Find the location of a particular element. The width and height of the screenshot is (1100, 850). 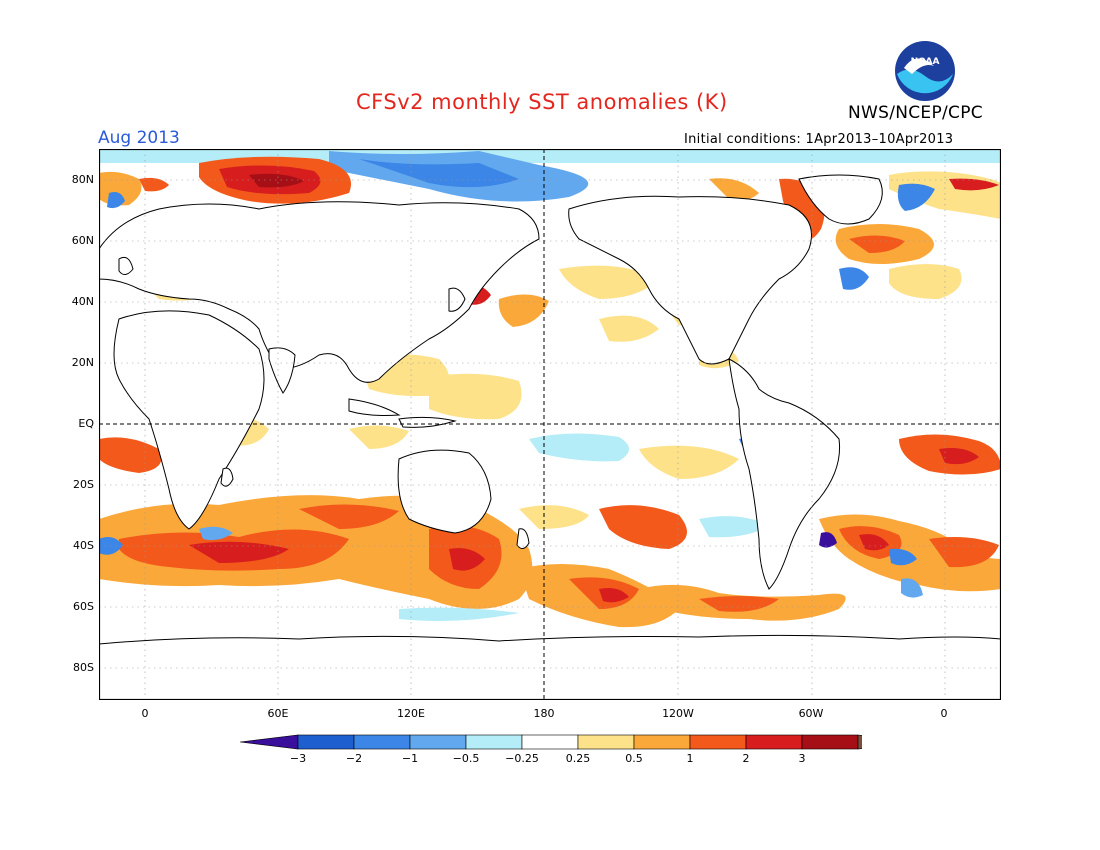

forecast-month: Aug 2013 is located at coordinates (139, 138).